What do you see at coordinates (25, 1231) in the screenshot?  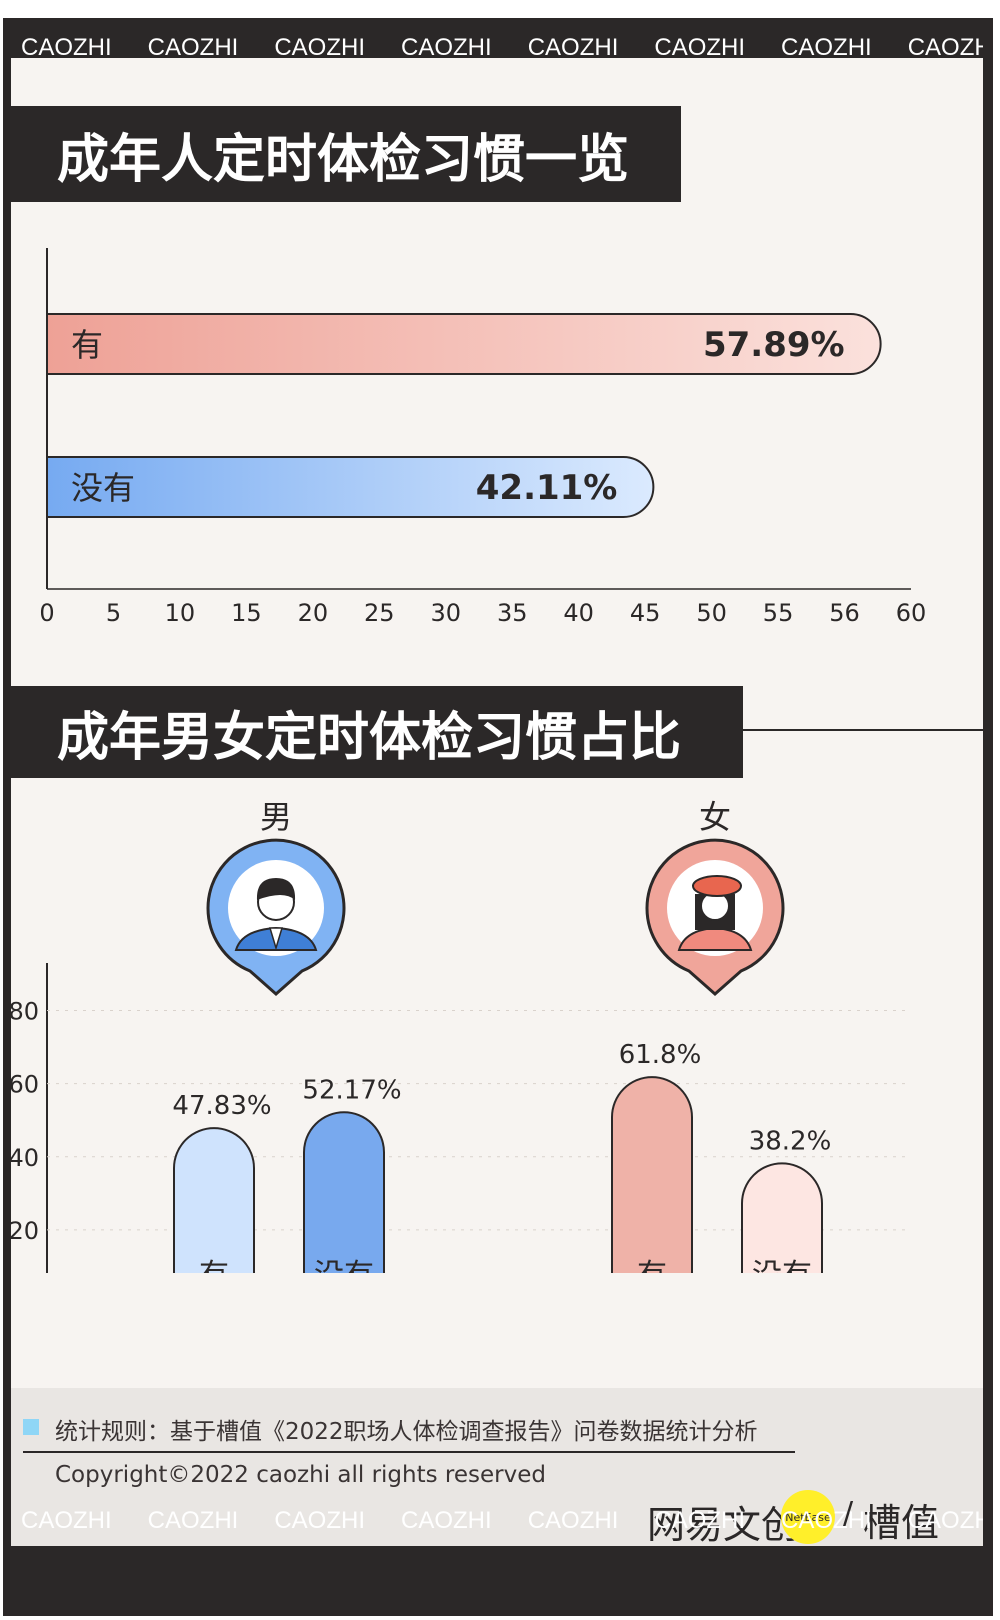 I see `y-tick-label: 20` at bounding box center [25, 1231].